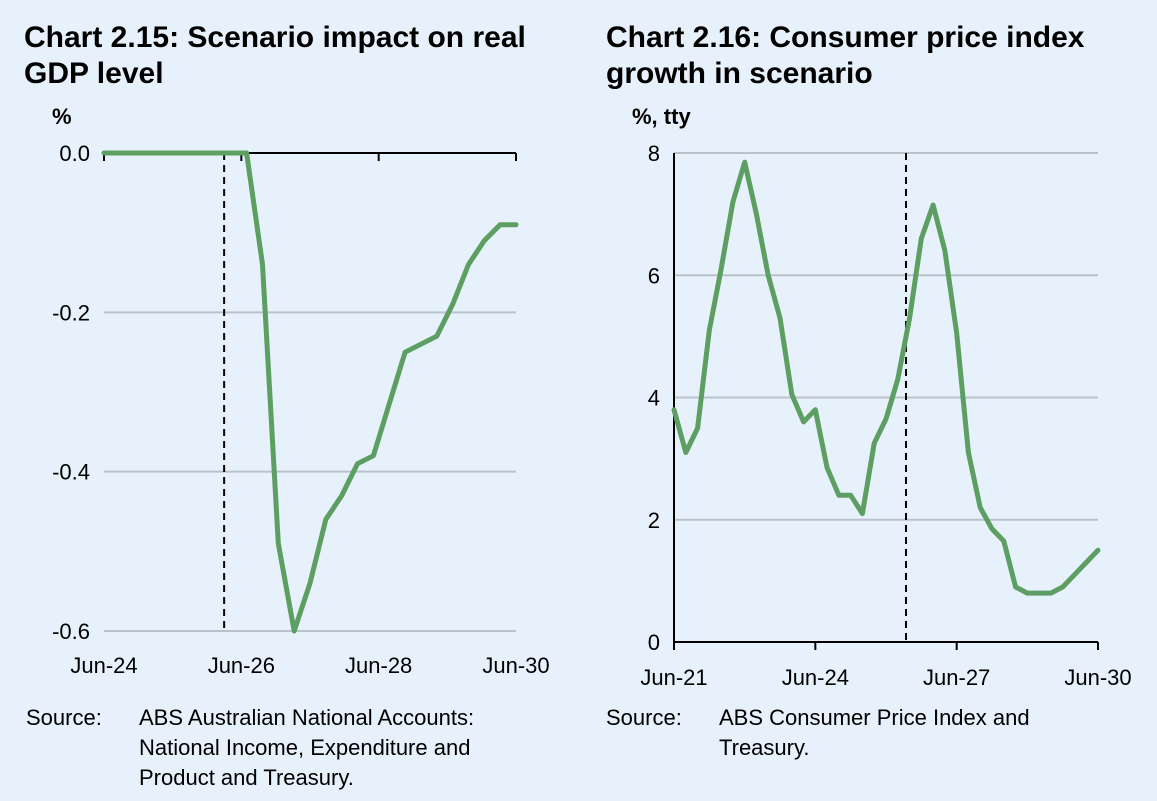 The height and width of the screenshot is (801, 1157). Describe the element at coordinates (74, 153) in the screenshot. I see `y-tick-label: 0.0` at that location.